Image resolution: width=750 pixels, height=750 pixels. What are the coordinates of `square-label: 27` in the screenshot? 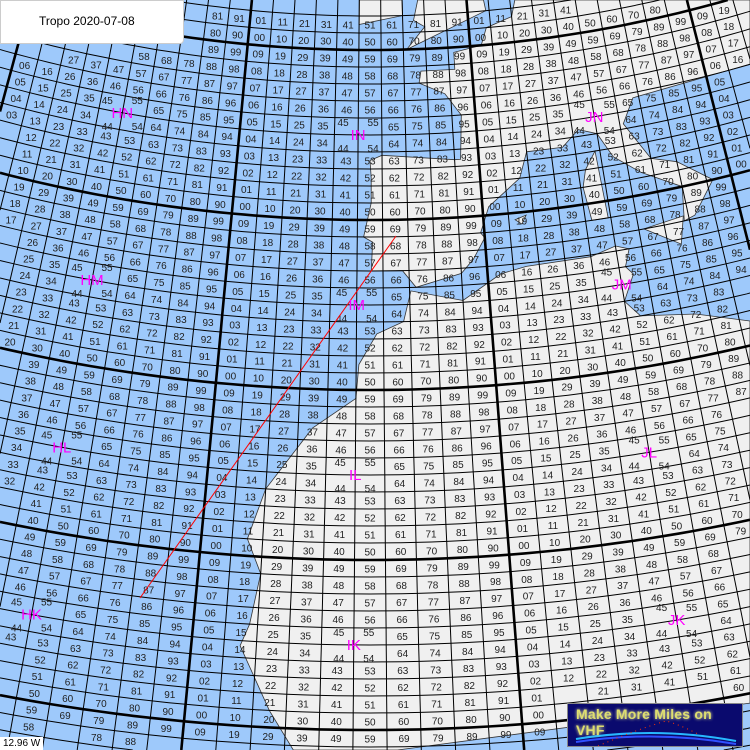 It's located at (37, 226).